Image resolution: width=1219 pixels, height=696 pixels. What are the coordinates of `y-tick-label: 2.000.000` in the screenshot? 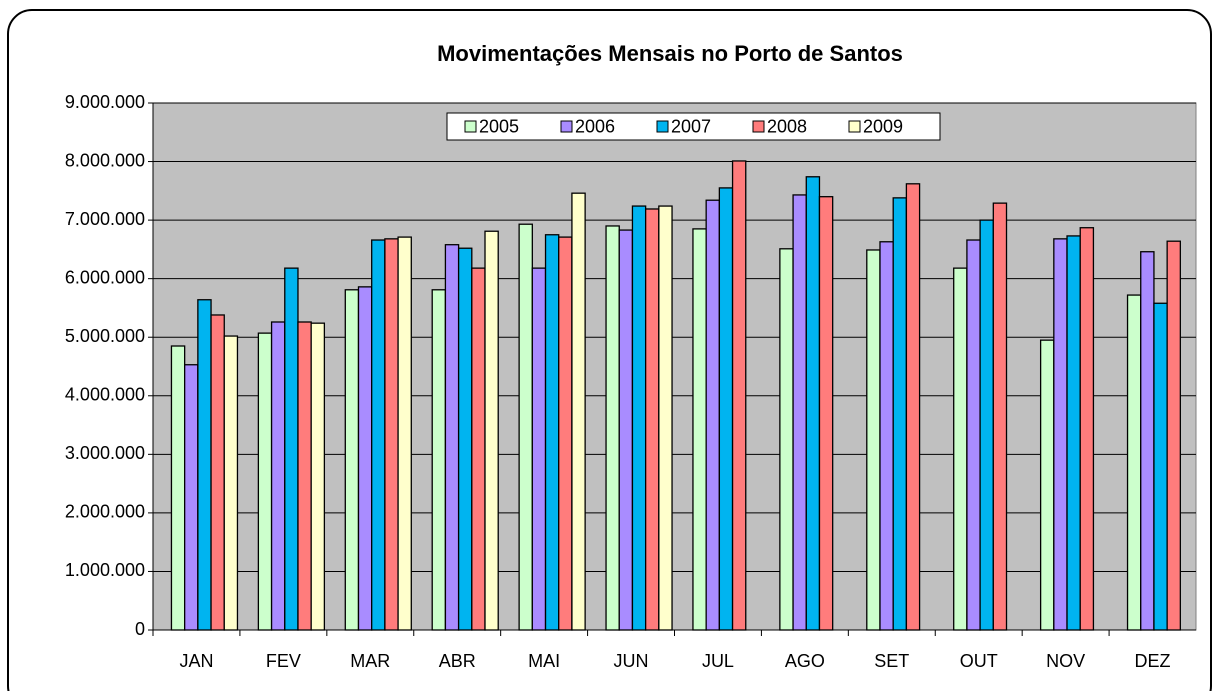 It's located at (105, 512).